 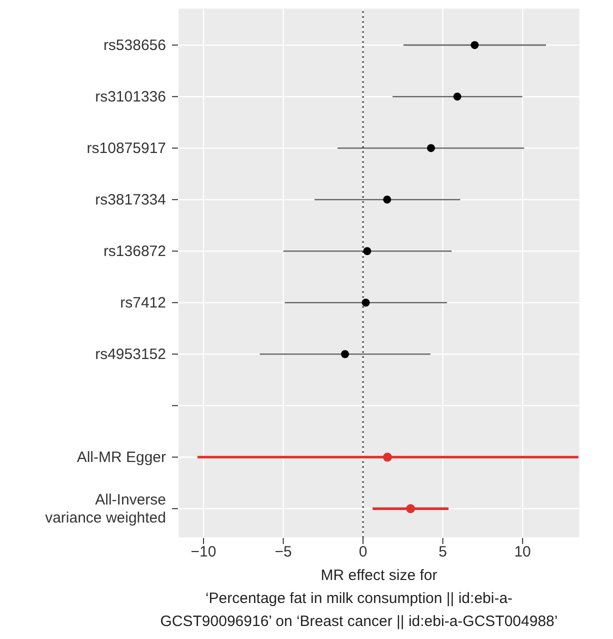 I want to click on y-tick-label: rs3101336, so click(x=130, y=97).